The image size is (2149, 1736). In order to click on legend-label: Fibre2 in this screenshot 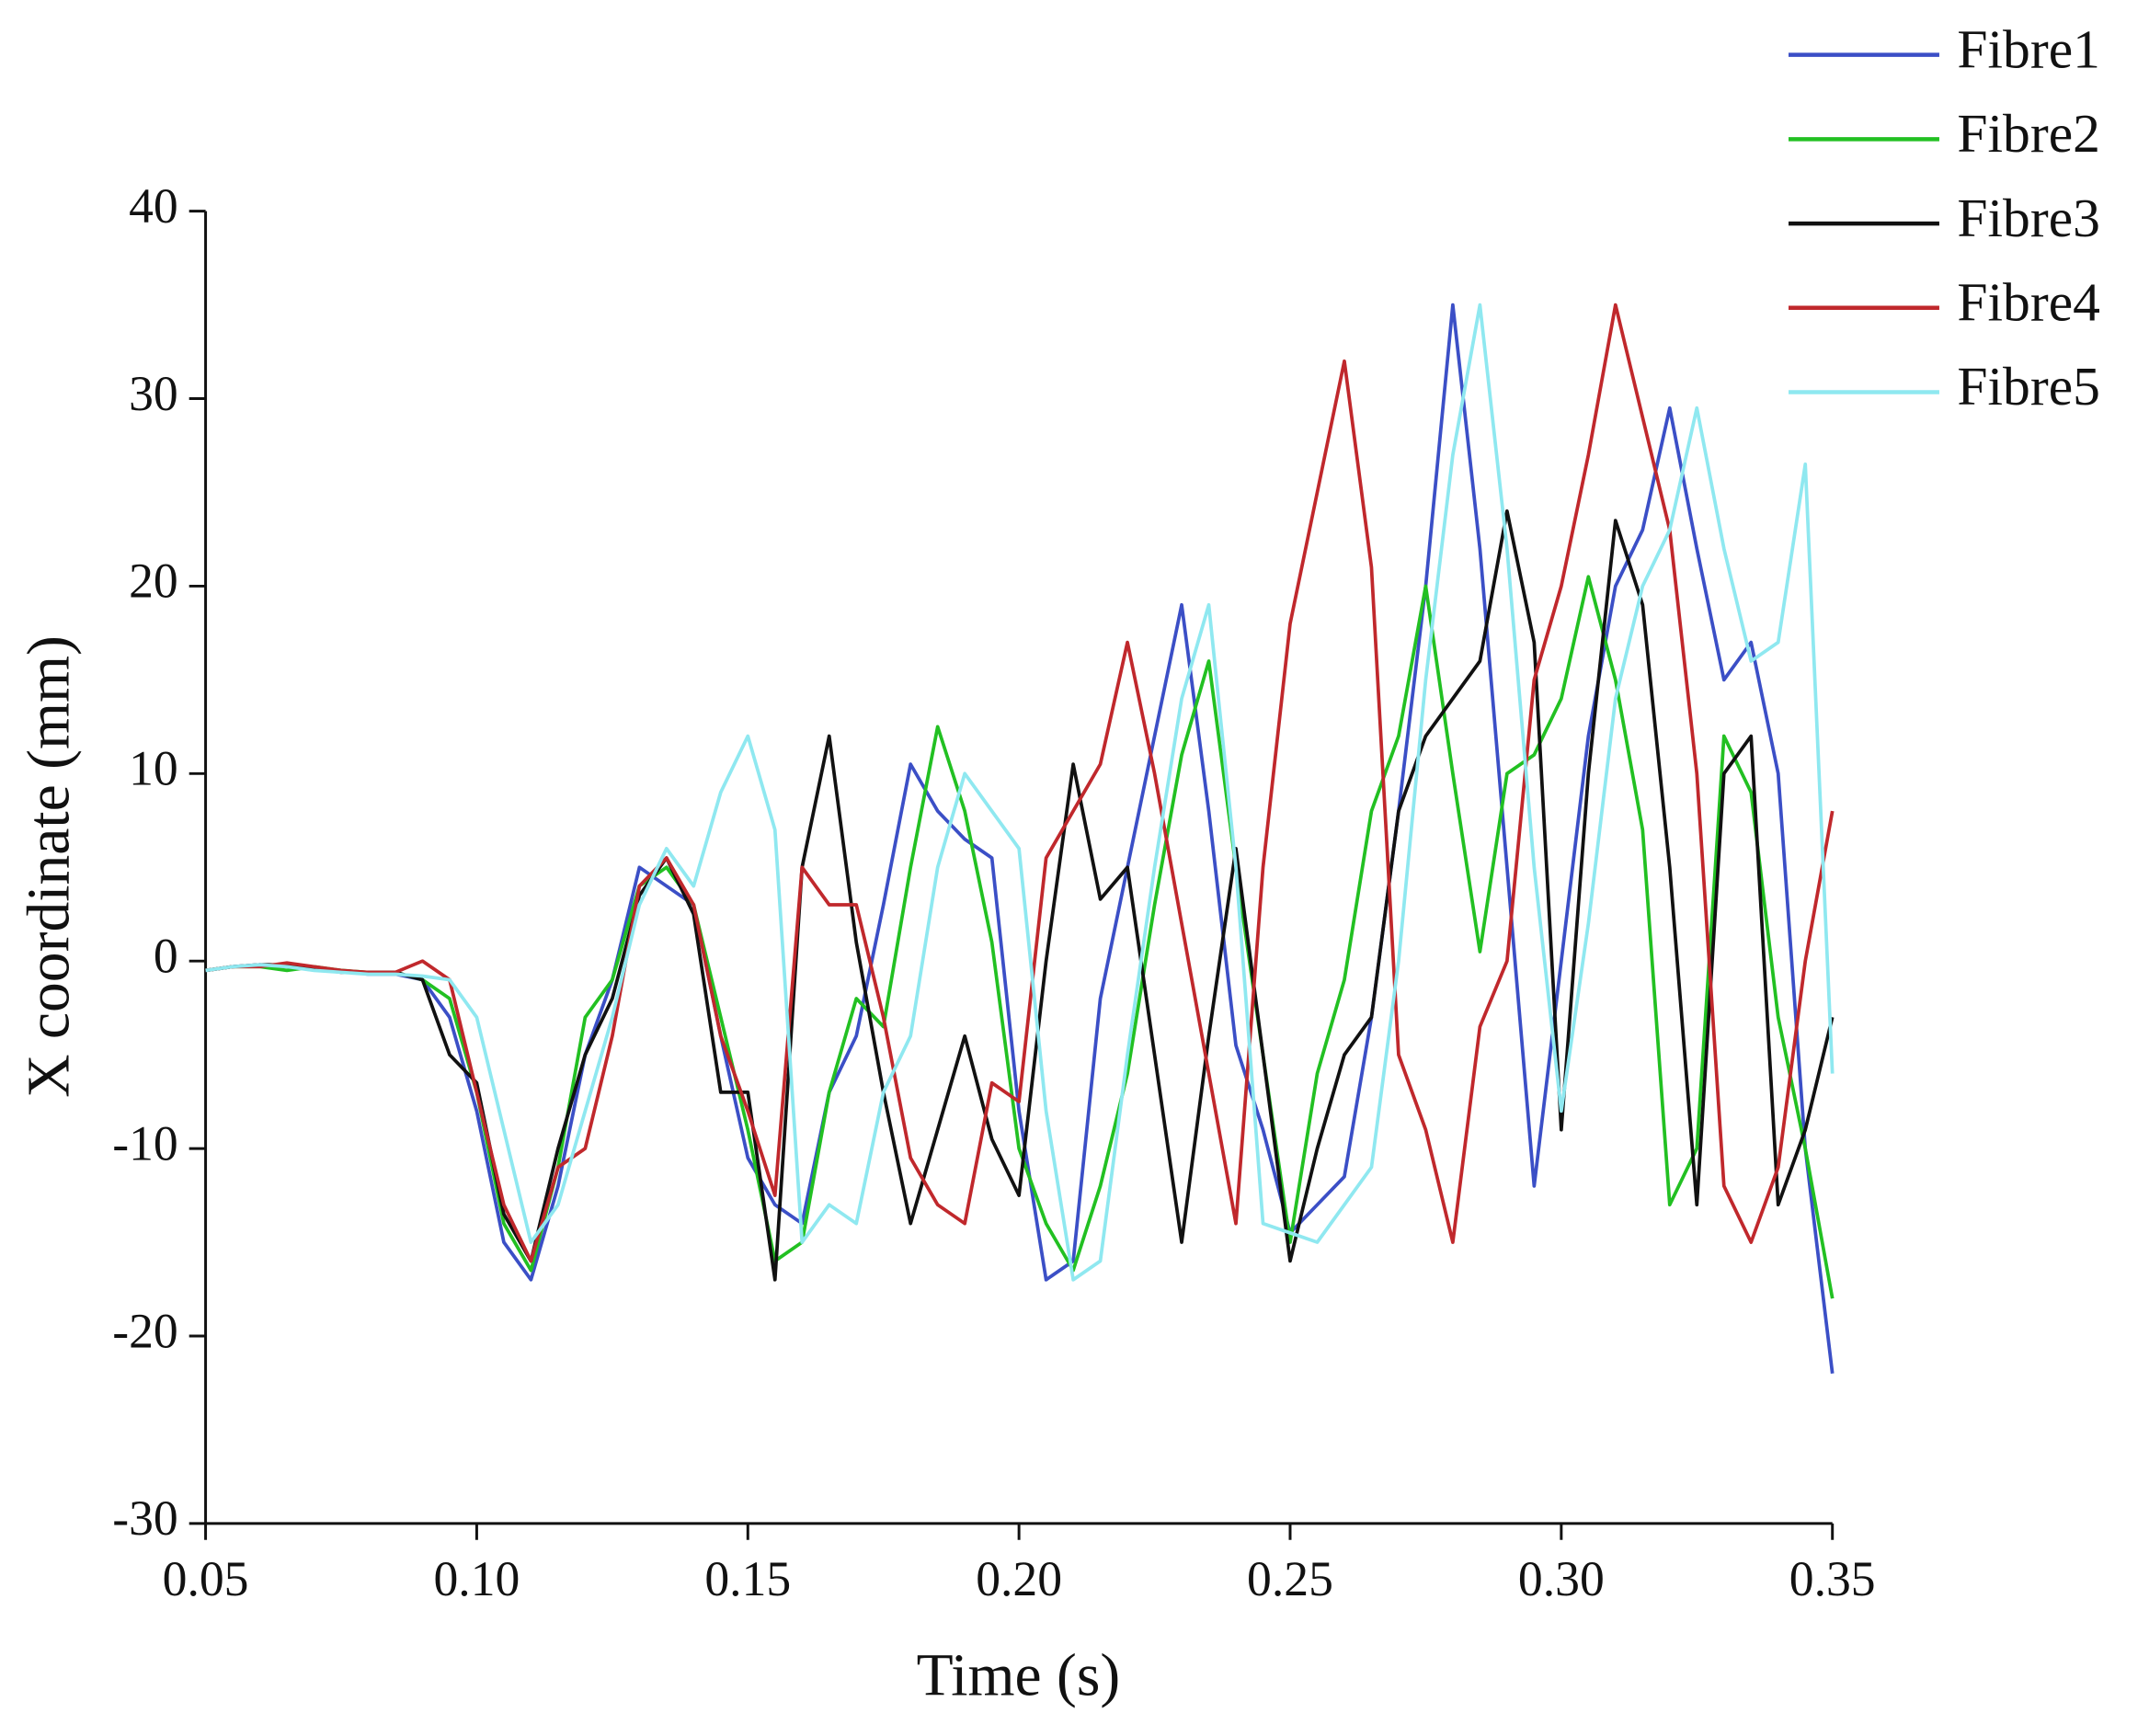, I will do `click(2028, 133)`.